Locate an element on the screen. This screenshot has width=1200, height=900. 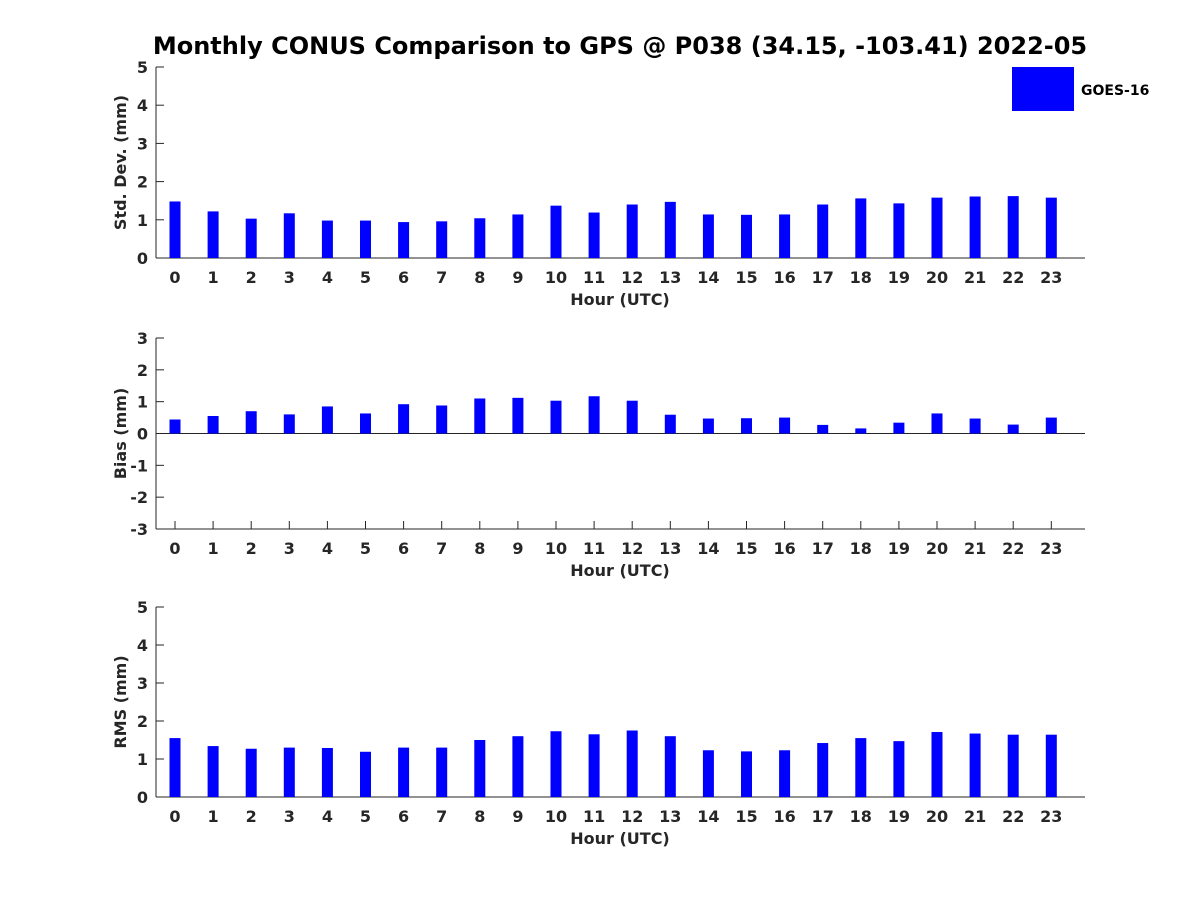
y-tick-label: 4 is located at coordinates (142, 645).